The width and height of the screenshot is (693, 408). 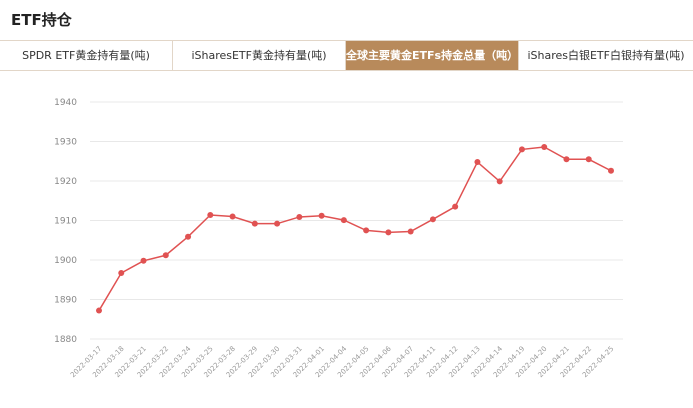 I want to click on page-header: ETF持仓, so click(x=346, y=20).